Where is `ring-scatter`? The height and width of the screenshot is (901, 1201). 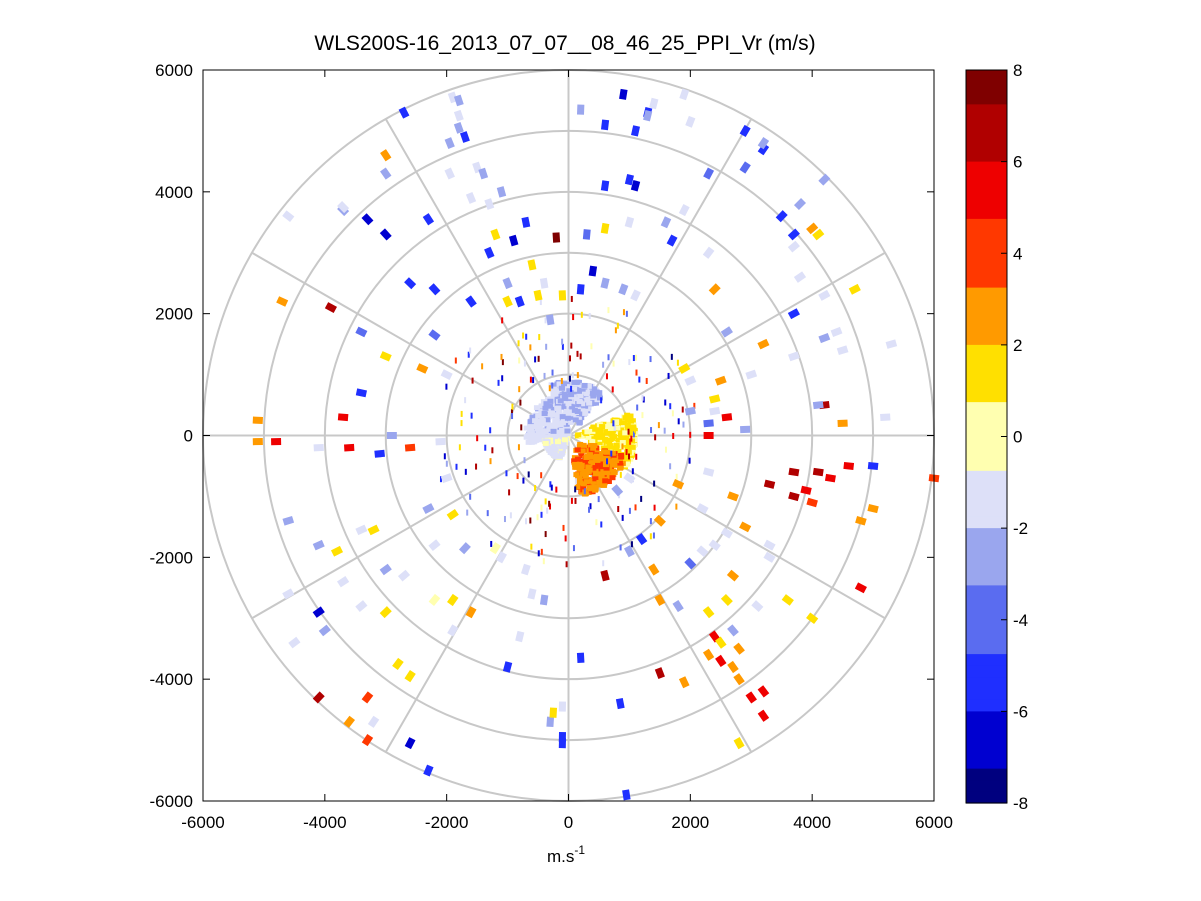
ring-scatter is located at coordinates (567, 431).